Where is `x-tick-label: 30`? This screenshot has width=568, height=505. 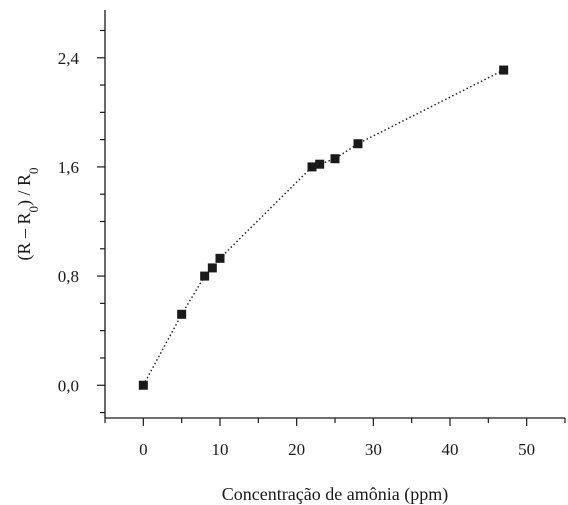
x-tick-label: 30 is located at coordinates (373, 449).